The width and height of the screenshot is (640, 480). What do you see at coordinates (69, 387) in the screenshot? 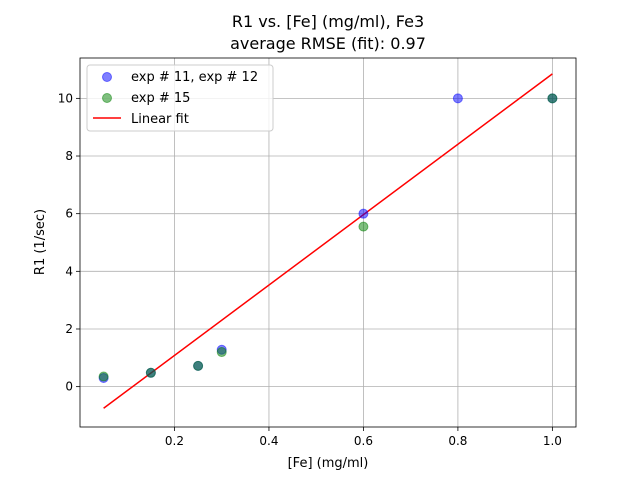
I see `y-tick-label: 0` at bounding box center [69, 387].